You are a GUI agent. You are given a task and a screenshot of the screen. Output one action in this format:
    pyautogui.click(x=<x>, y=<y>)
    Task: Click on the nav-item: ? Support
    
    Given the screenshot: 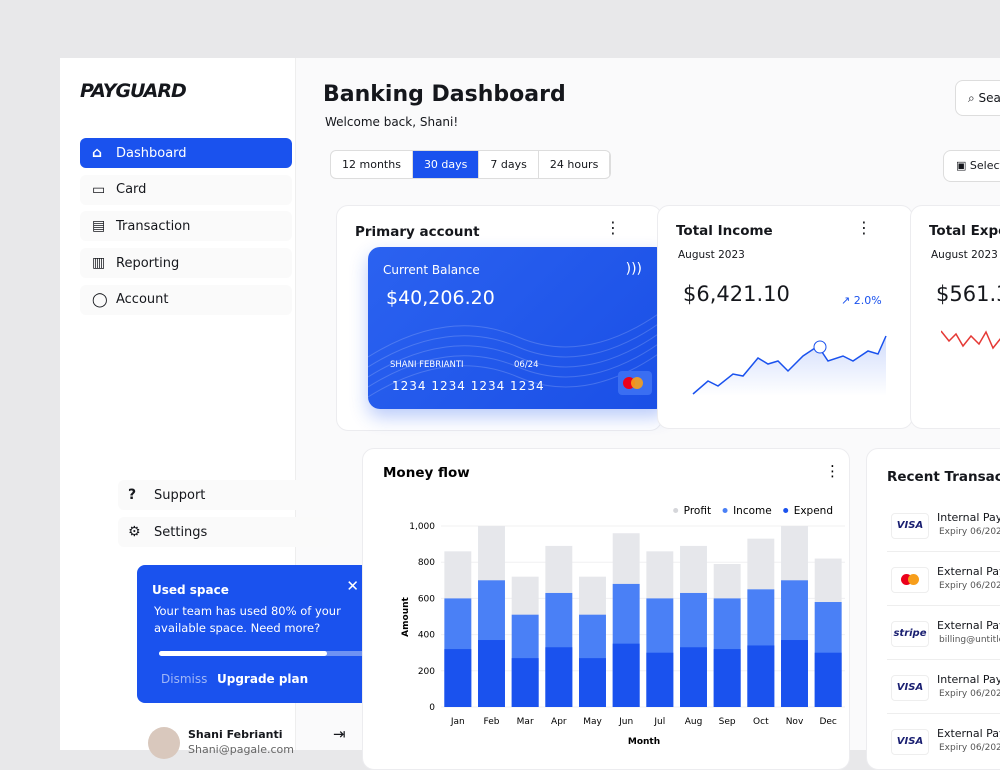 What is the action you would take?
    pyautogui.click(x=224, y=495)
    